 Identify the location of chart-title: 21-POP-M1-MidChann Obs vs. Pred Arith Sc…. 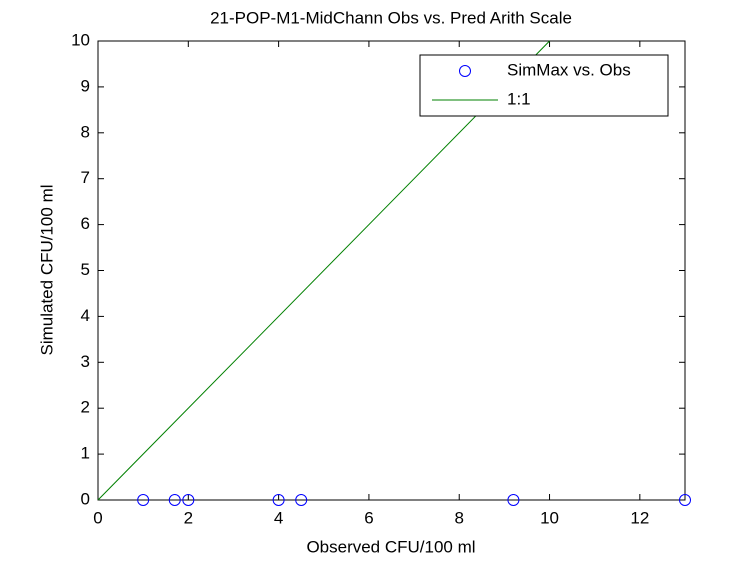
(391, 17).